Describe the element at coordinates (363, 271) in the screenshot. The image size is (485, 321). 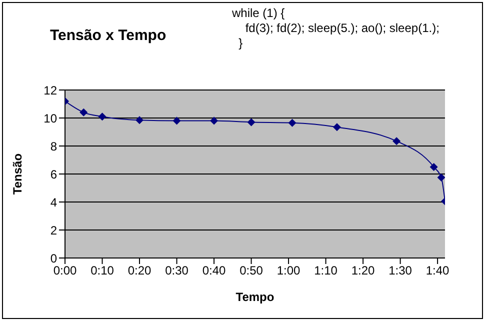
I see `x-tick-label: 1:20` at that location.